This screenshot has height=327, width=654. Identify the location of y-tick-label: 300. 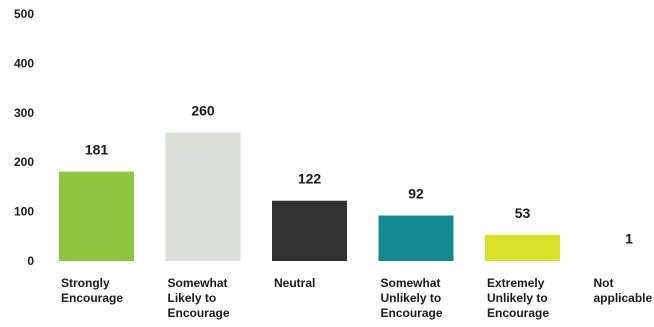
(24, 113).